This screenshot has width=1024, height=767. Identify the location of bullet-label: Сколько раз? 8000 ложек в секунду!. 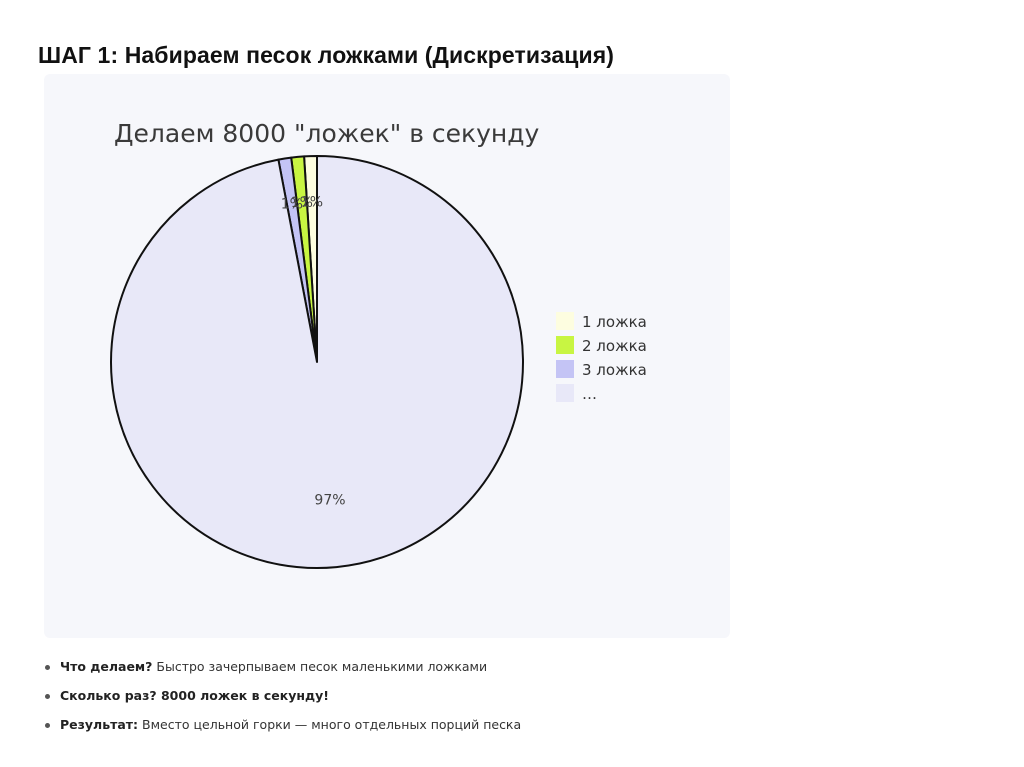
(194, 695).